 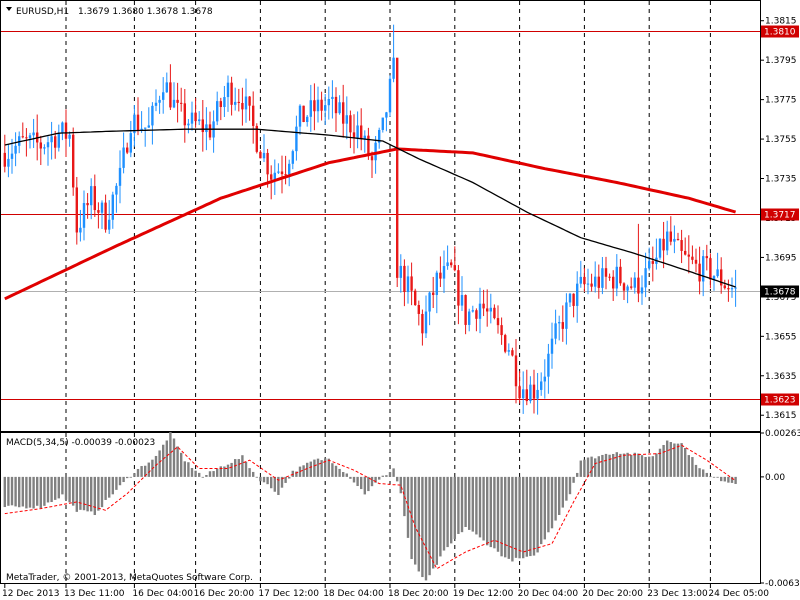 I want to click on macd-tick-label: -0.00636, so click(x=782, y=584).